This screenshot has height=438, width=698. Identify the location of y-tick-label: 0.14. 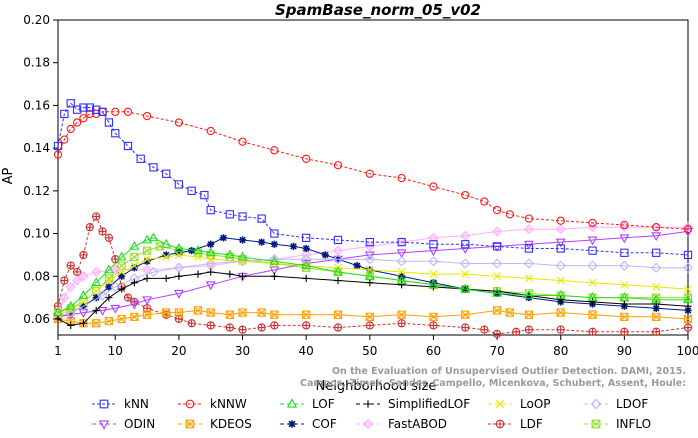
(36, 148).